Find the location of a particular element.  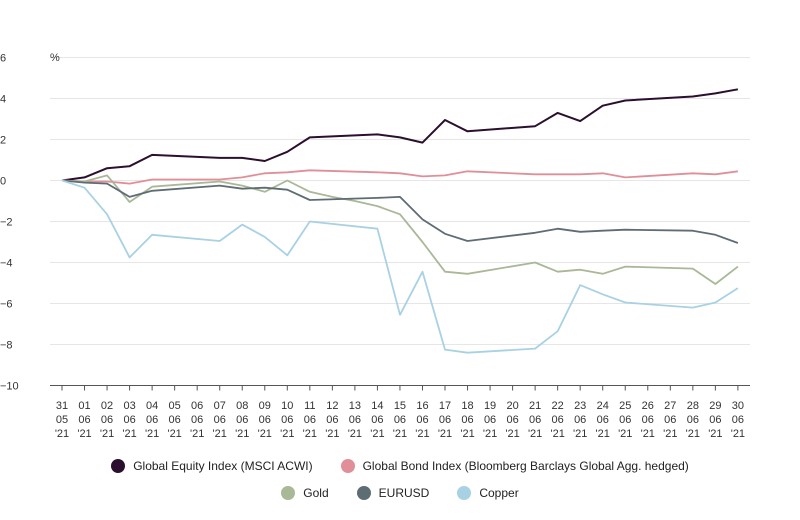

y-tick-label: −6 is located at coordinates (6, 305).